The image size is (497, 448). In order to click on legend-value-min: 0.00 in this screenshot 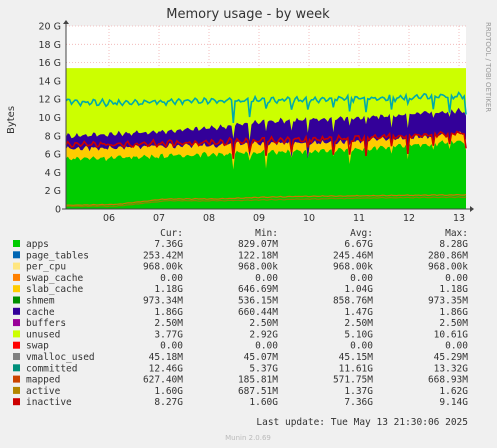, I will do `click(266, 278)`.